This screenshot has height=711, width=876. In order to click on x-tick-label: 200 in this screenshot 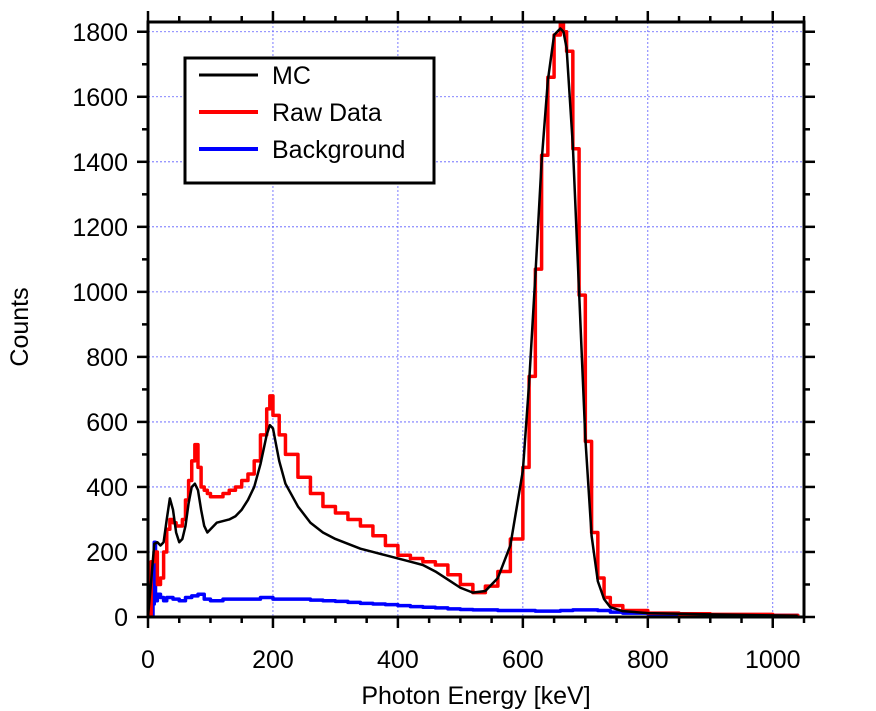, I will do `click(273, 660)`.